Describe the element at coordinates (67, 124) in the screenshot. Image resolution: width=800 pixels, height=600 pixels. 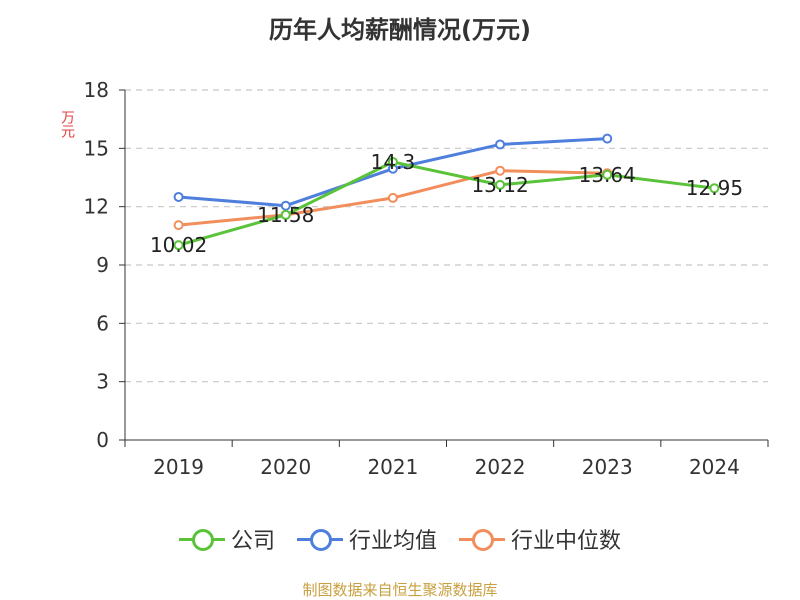
I see `y-axis-unit-label: 万元` at that location.